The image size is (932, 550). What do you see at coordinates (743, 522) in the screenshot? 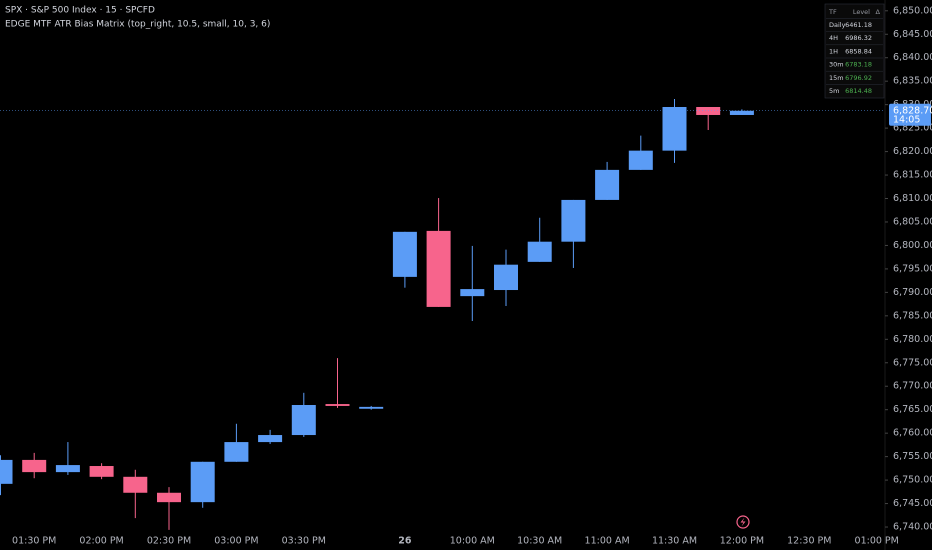
I see `lightning-icon` at bounding box center [743, 522].